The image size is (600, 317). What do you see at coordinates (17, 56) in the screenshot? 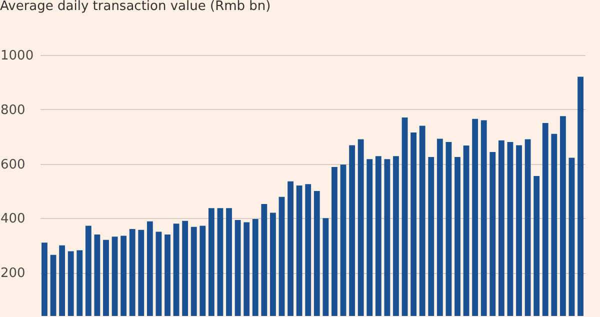
I see `y-tick-label: 1000` at bounding box center [17, 56].